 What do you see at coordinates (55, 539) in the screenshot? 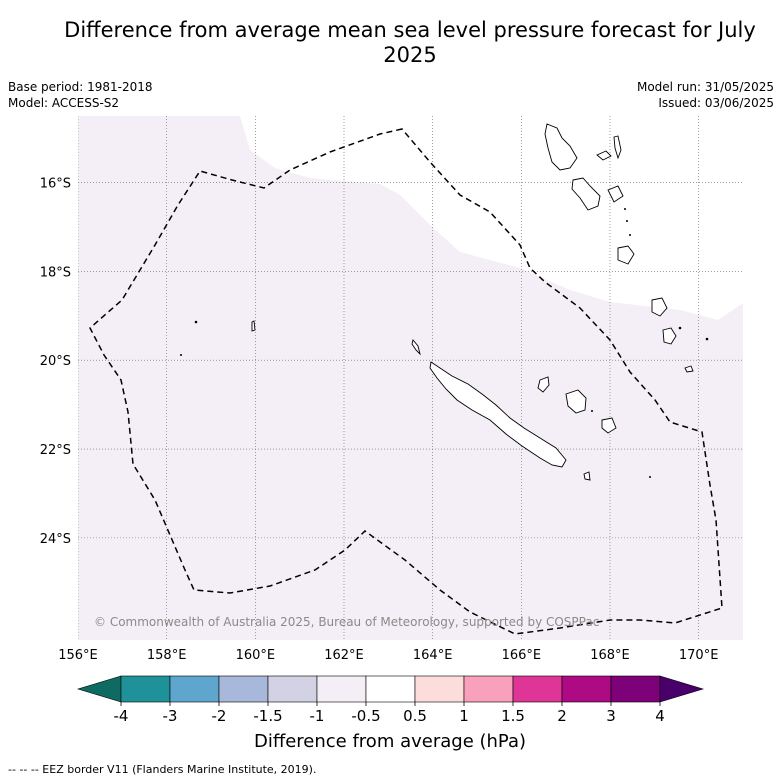
I see `latitude-tick-label: 24°S` at bounding box center [55, 539].